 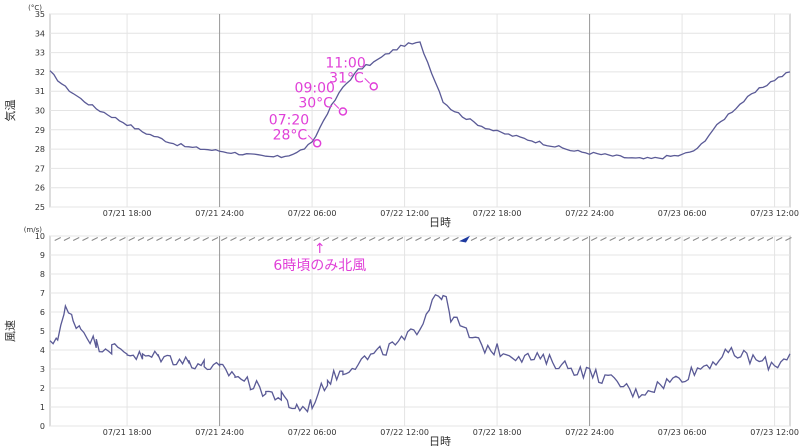 What do you see at coordinates (40, 111) in the screenshot?
I see `panel1-y-tick-label: 30` at bounding box center [40, 111].